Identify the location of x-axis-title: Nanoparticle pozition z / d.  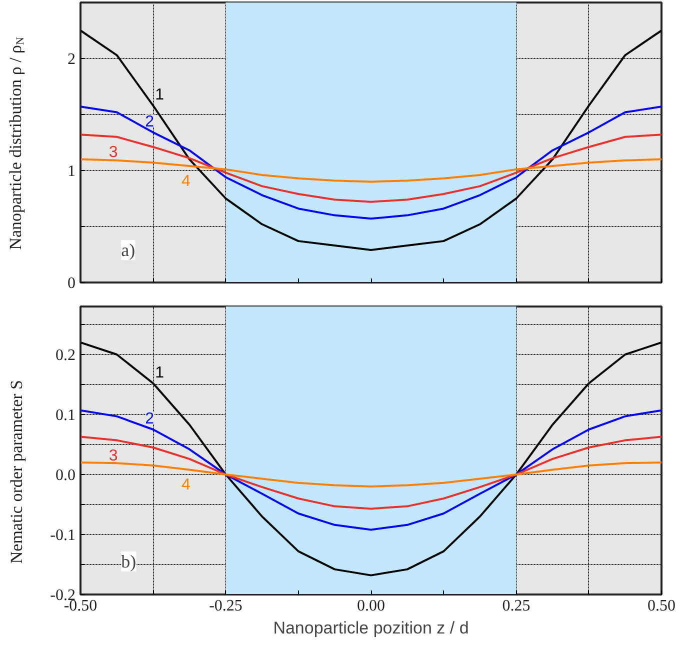
(371, 628).